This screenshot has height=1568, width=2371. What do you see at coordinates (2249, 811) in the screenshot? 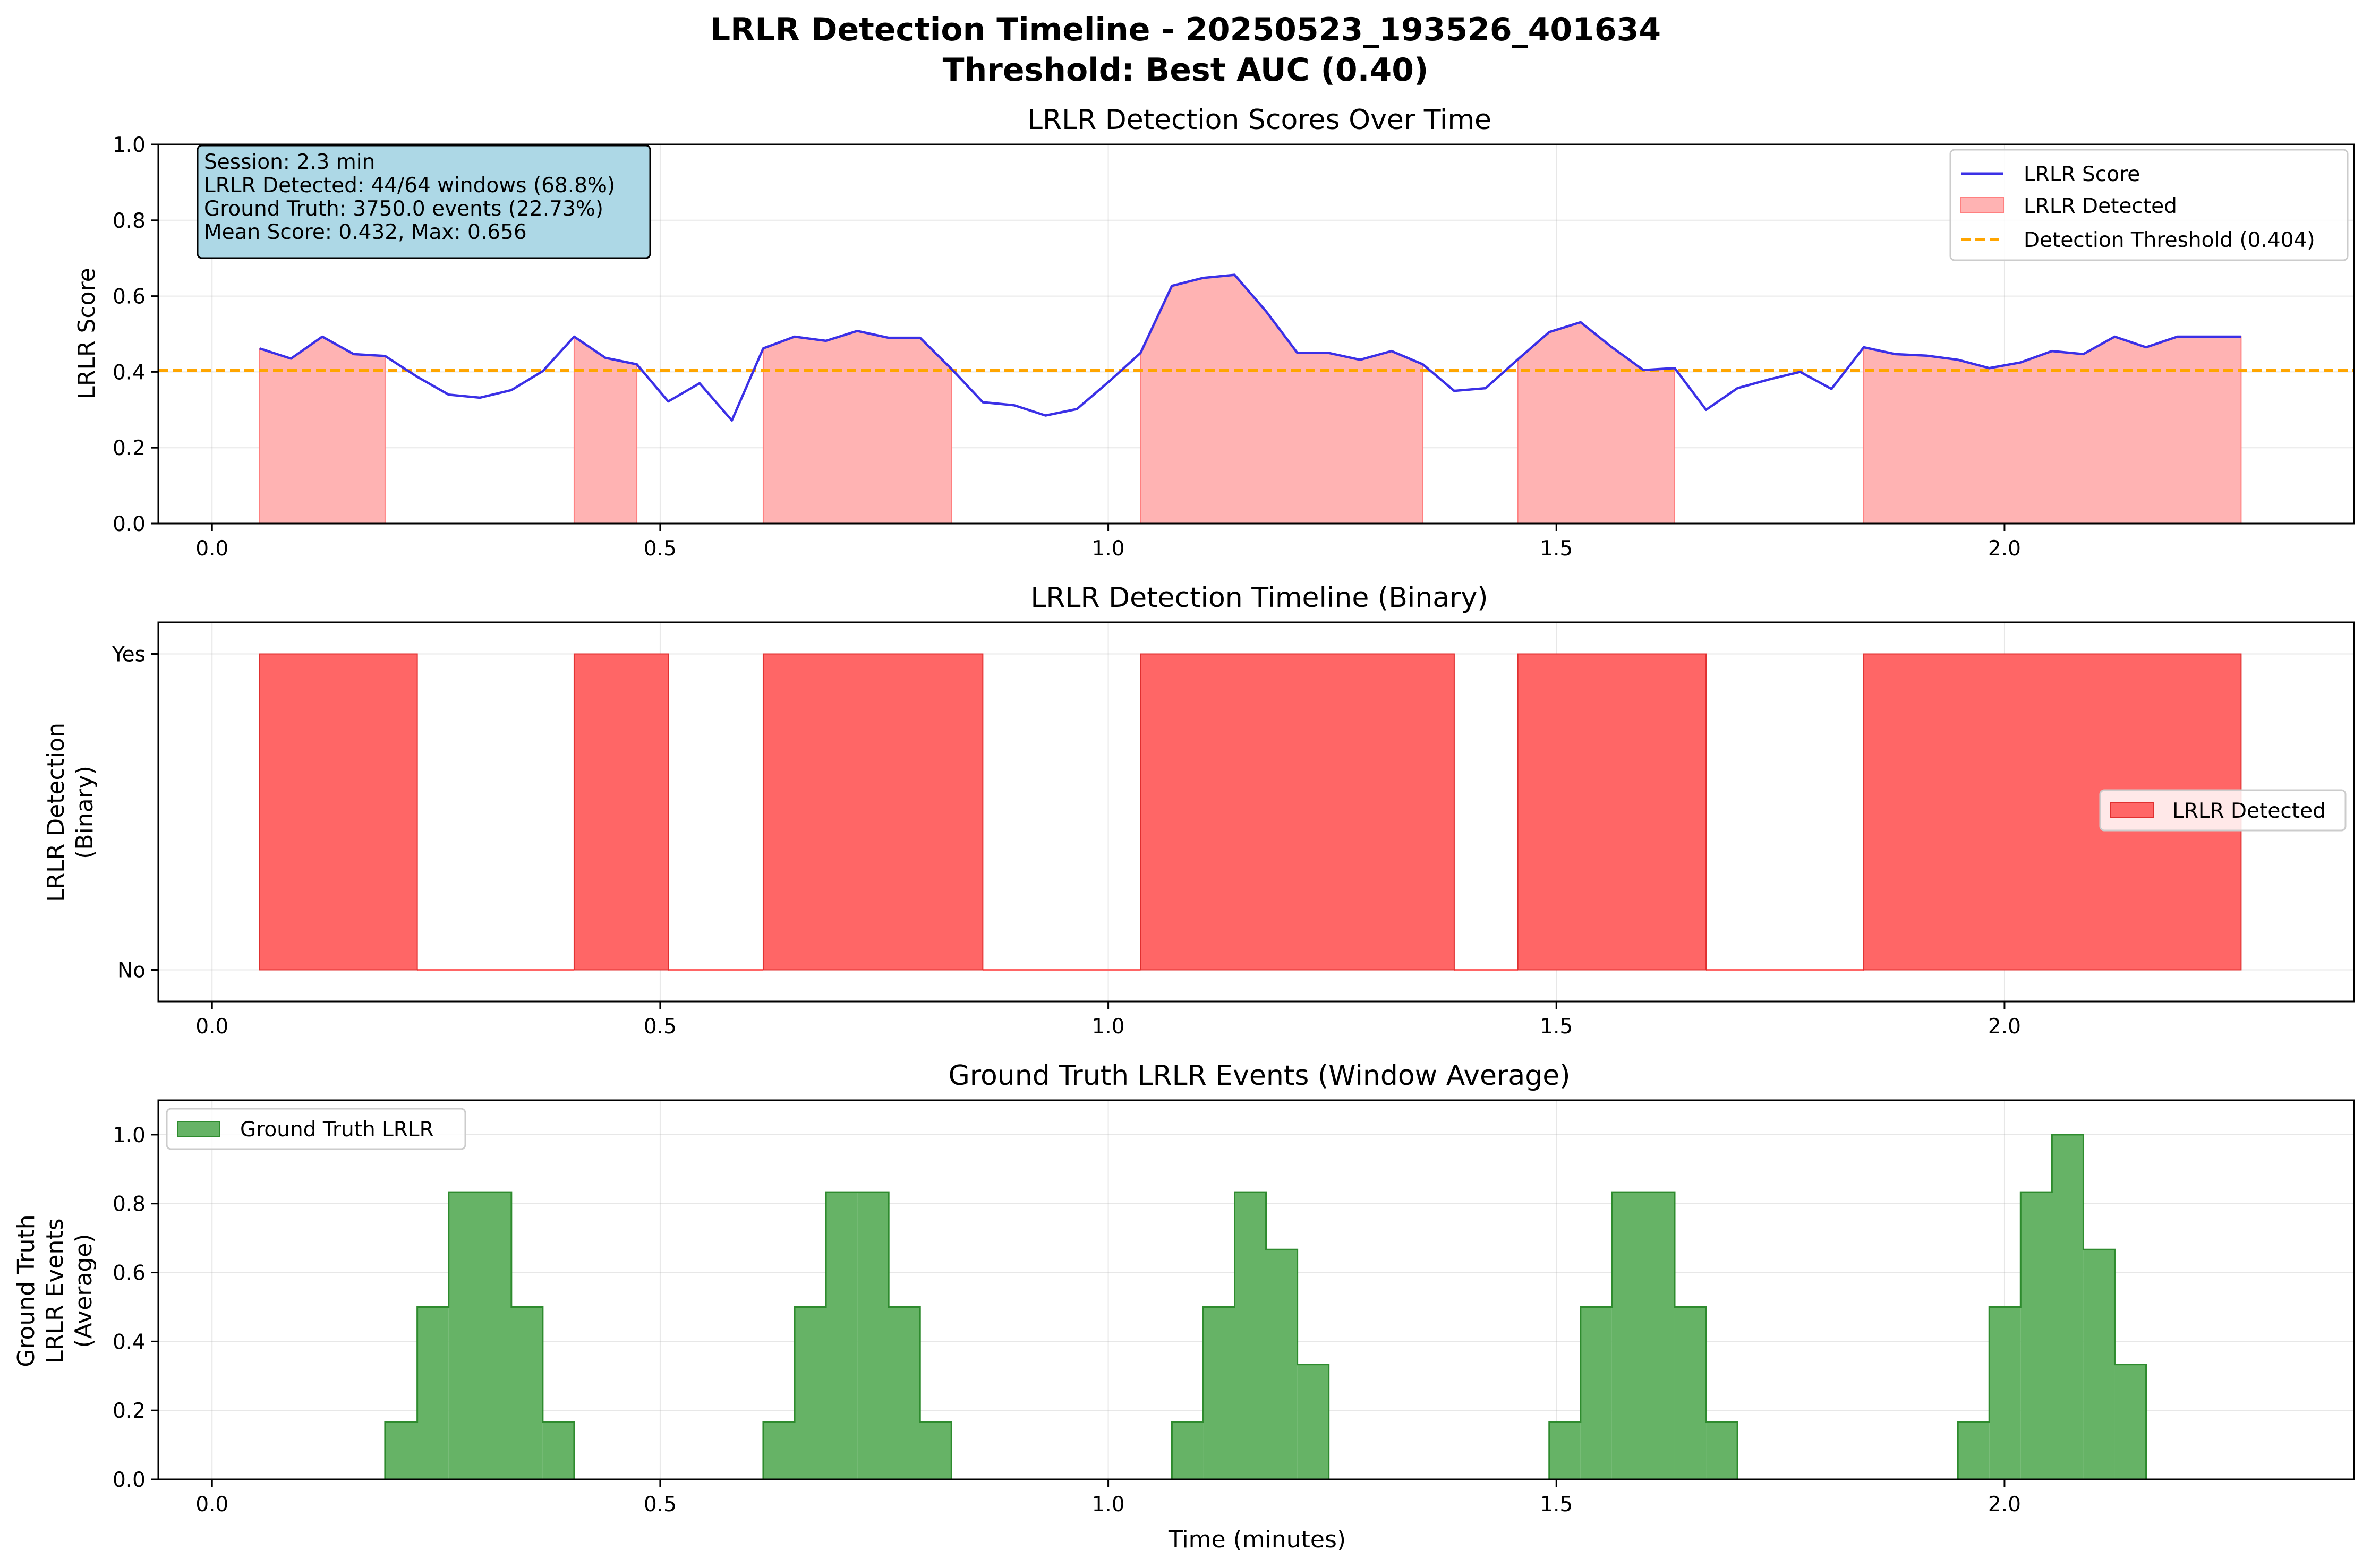
I see `binary-legend-label: LRLR Detected` at bounding box center [2249, 811].